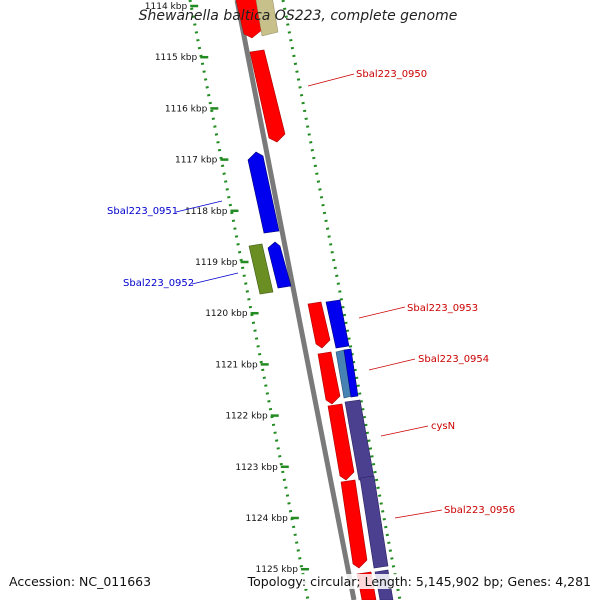  I want to click on gene-arrow-sbal223-0954-red, so click(329, 378).